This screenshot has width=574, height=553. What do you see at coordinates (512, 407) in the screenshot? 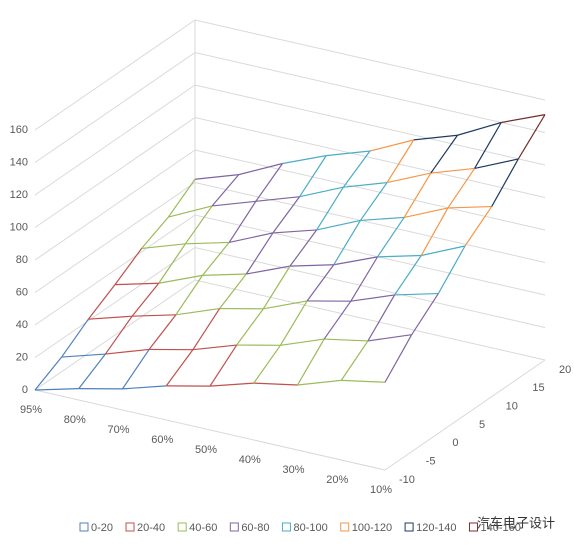
I see `y-tick-label: 10` at bounding box center [512, 407].